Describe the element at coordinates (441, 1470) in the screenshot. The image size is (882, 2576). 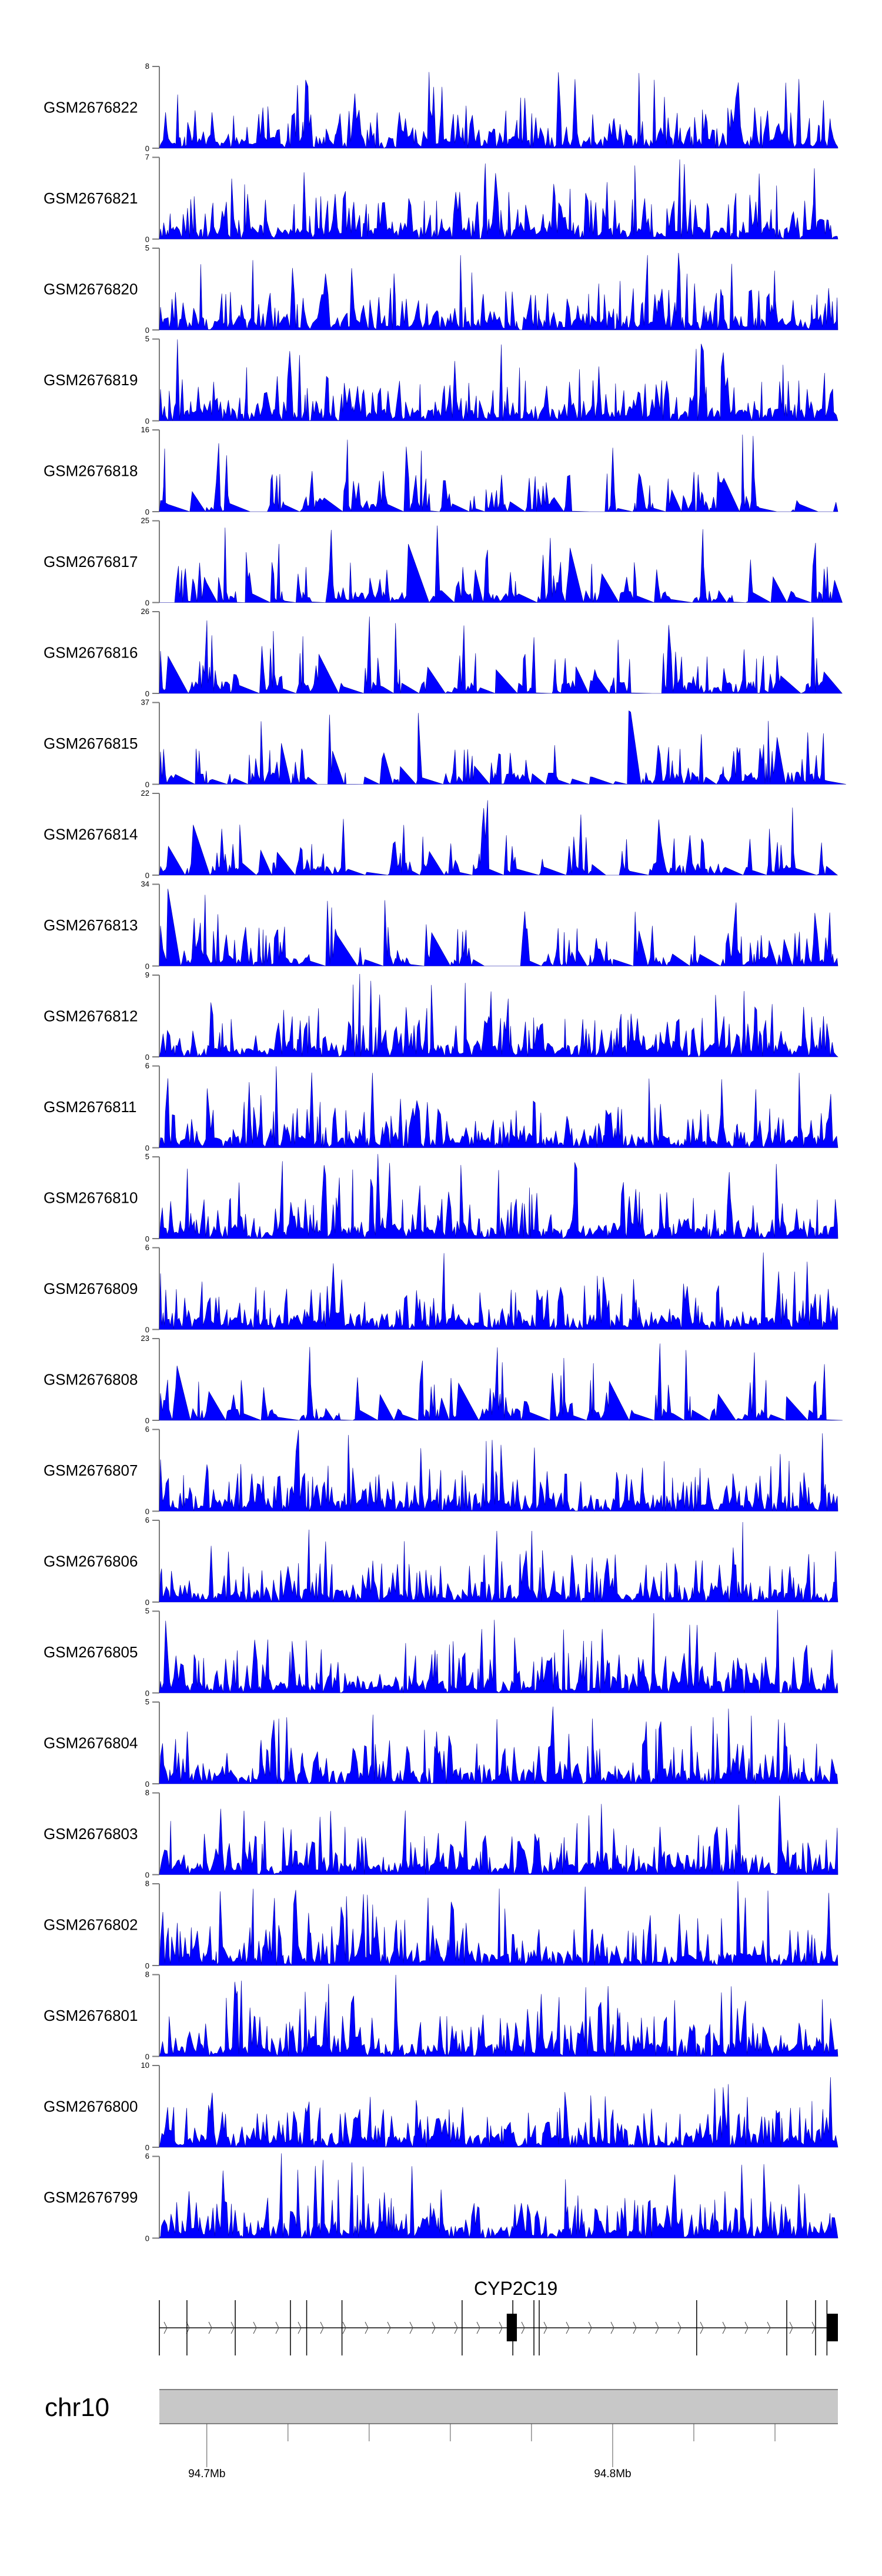
I see `track-GSM2676807: GSM2676807 6 0` at that location.